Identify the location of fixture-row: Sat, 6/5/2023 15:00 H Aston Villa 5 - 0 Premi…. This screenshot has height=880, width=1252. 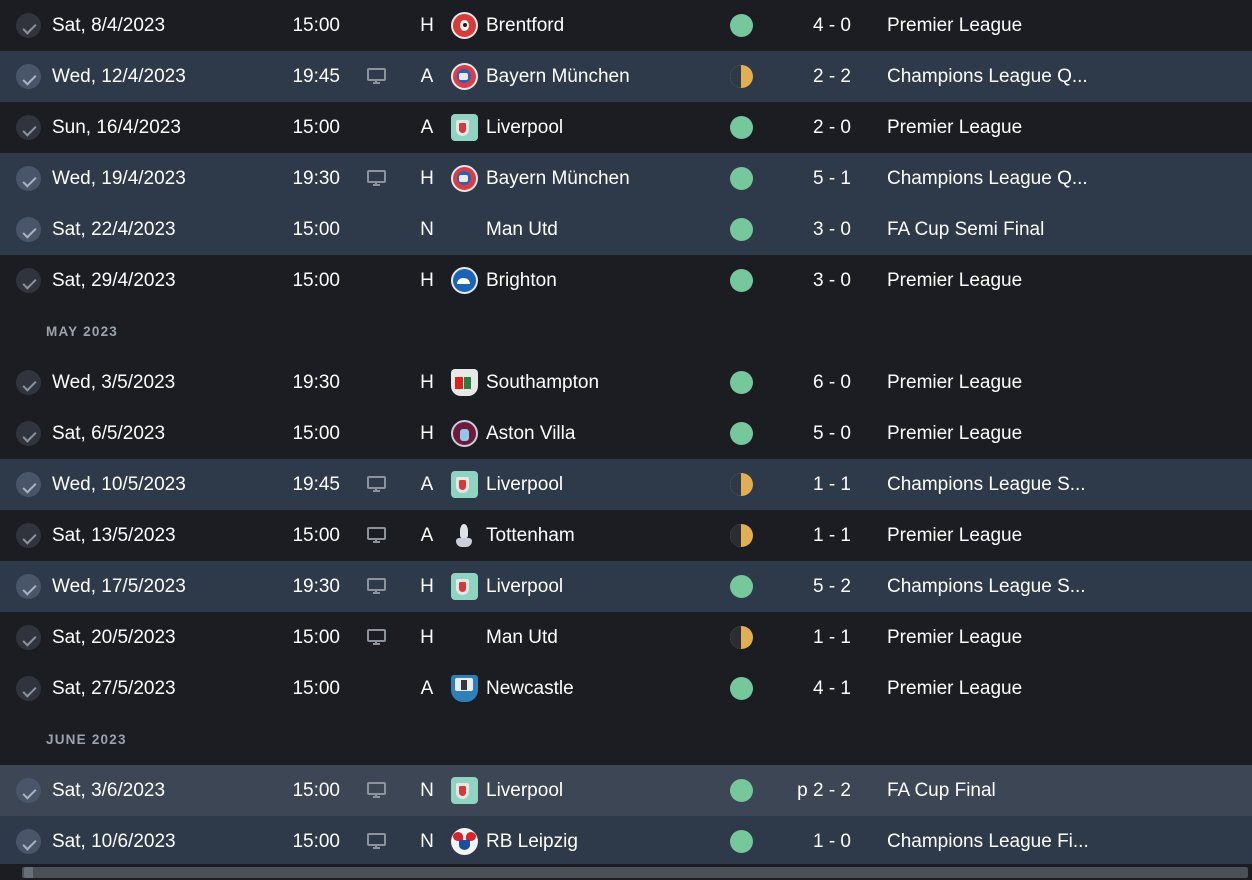
(626, 433).